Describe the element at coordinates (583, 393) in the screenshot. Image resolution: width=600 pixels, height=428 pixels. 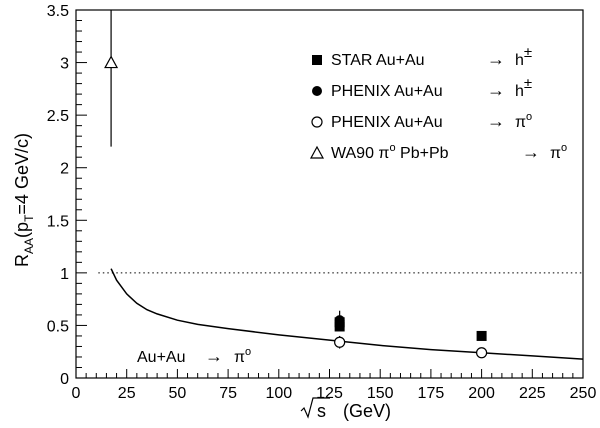
I see `x-tick-label: 250` at that location.